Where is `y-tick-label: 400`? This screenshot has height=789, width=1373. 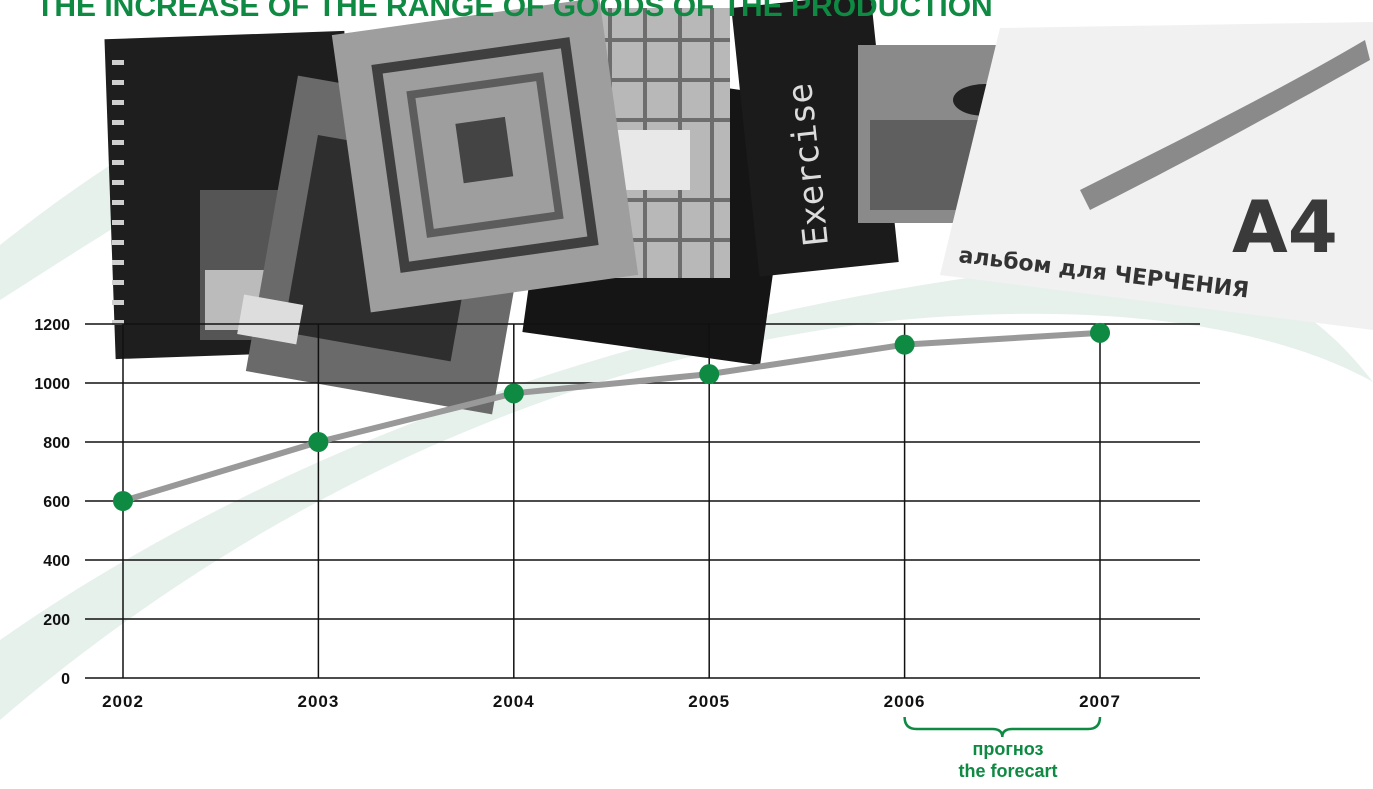 y-tick-label: 400 is located at coordinates (56, 561).